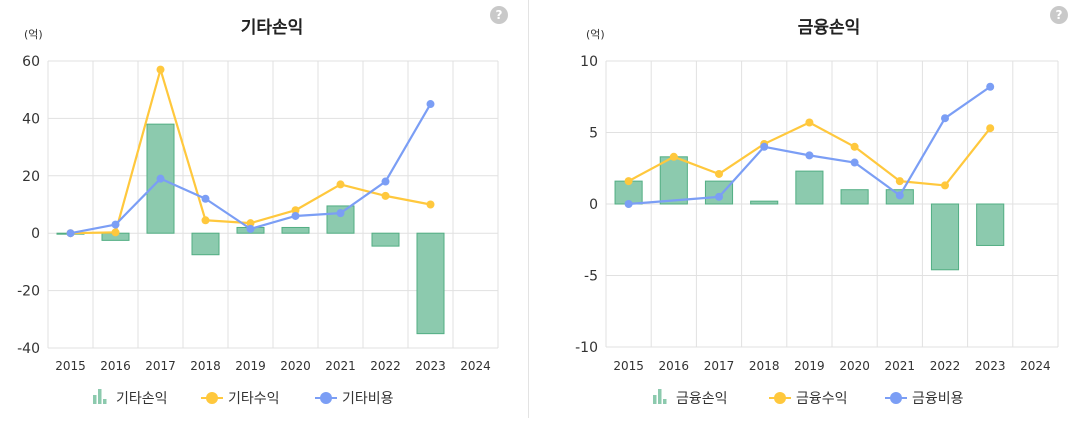 The height and width of the screenshot is (422, 1079). Describe the element at coordinates (31, 62) in the screenshot. I see `y-tick-label: 60` at that location.